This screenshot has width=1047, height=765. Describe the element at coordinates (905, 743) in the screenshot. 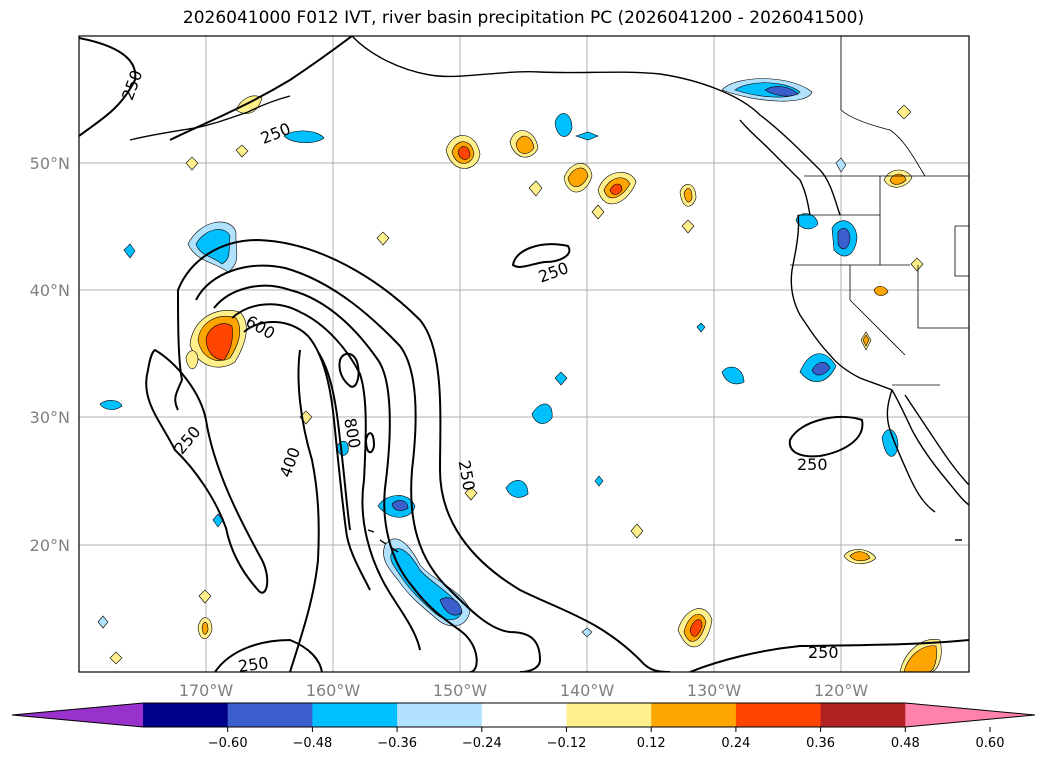

I see `colorbar-tick-label: 0.48` at that location.